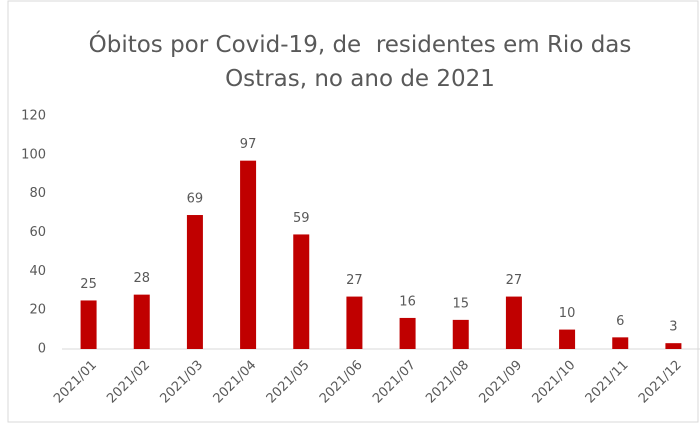 The image size is (700, 423). I want to click on y-tick-label: 120, so click(33, 116).